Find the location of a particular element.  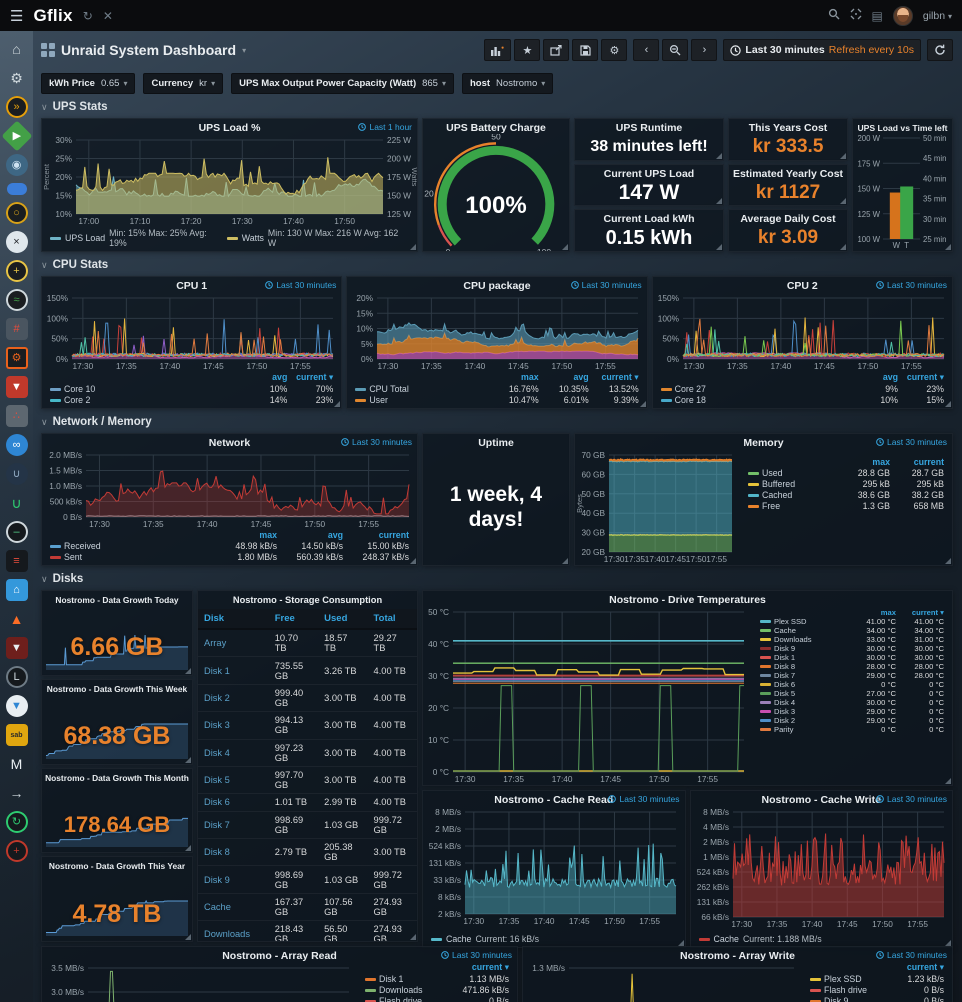

disk-link: Disk 3 is located at coordinates (233, 725).